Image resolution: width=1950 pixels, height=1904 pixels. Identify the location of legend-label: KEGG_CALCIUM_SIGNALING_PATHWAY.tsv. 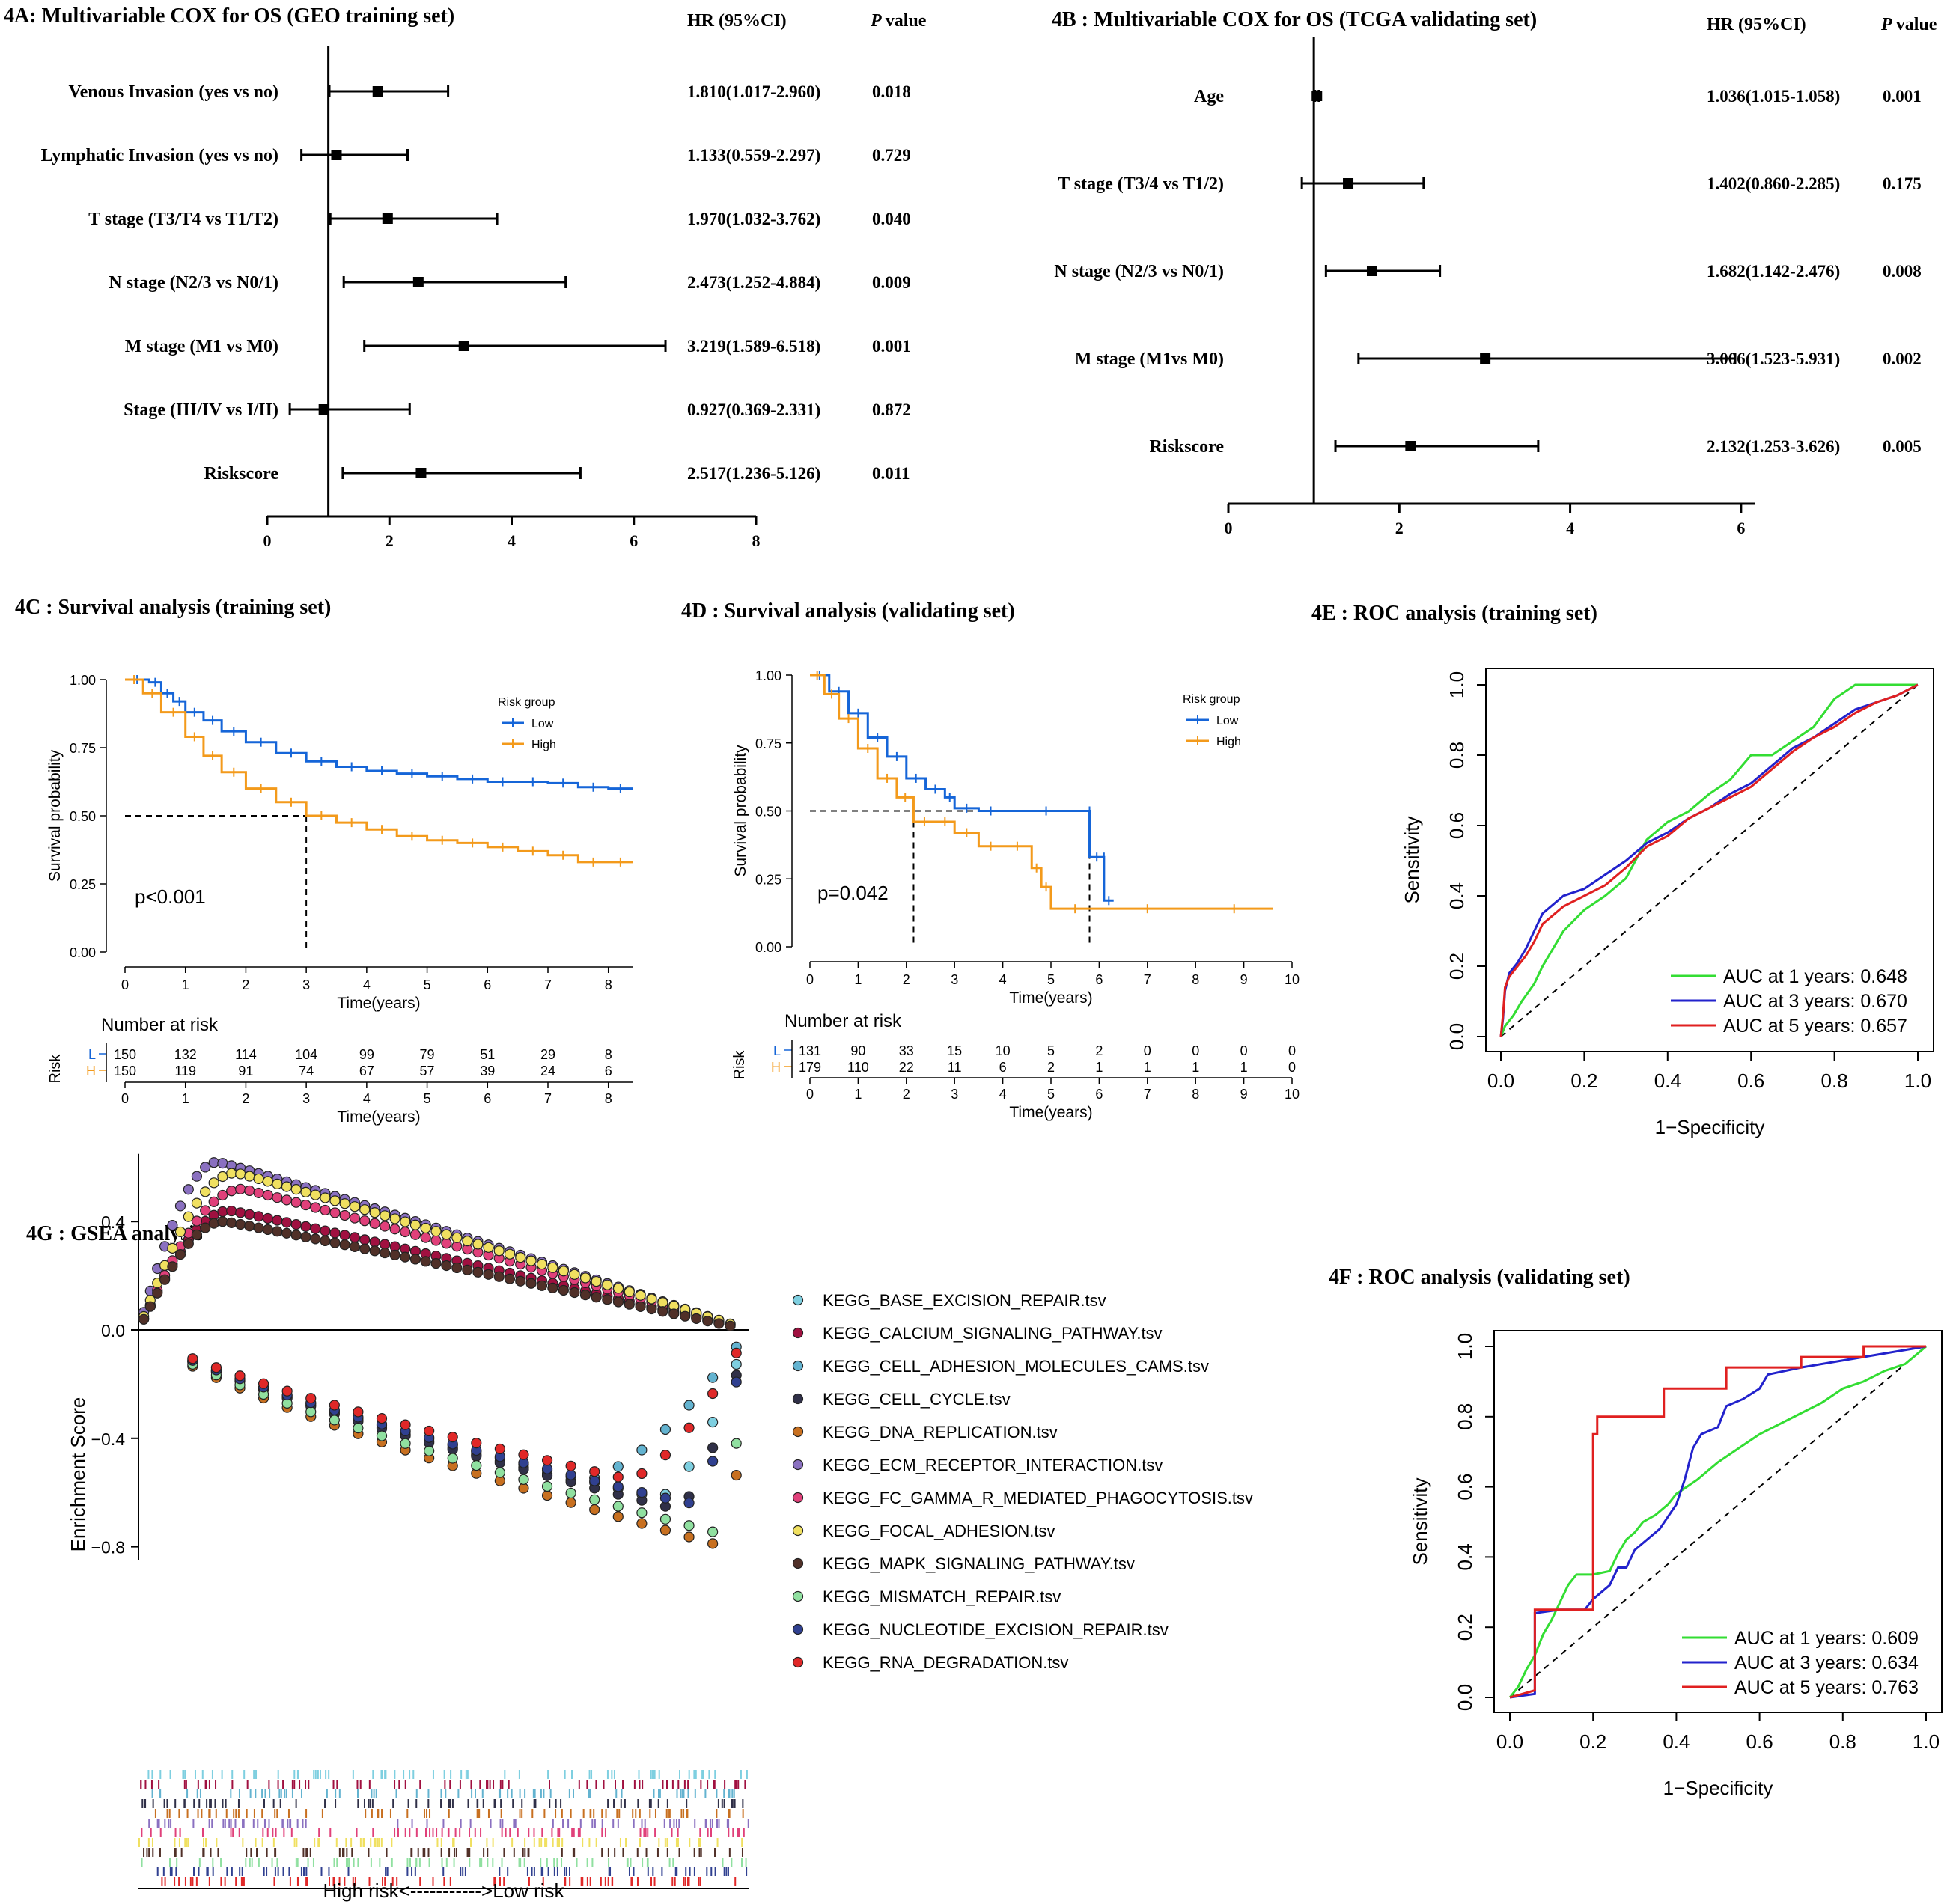
(993, 1333).